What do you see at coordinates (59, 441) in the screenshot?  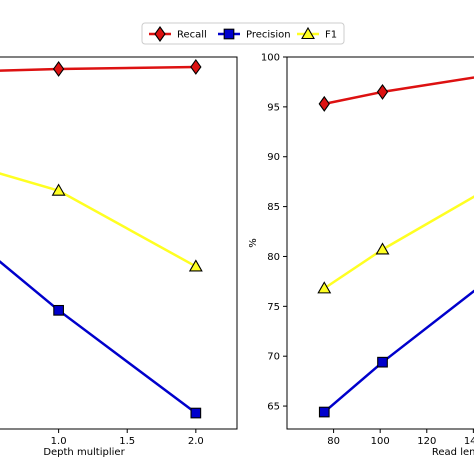 I see `x-tick-label: 1.0` at bounding box center [59, 441].